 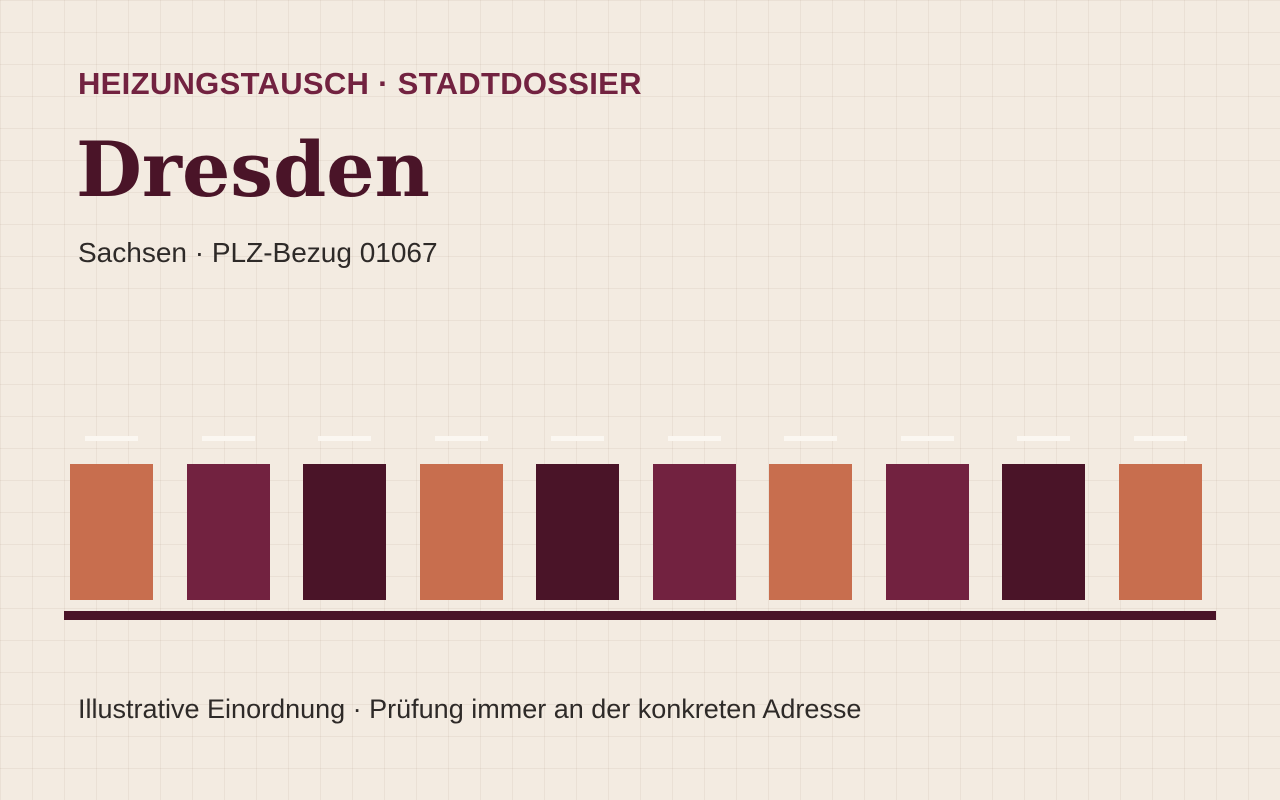 I want to click on eyebrow-label: HEIZUNGSTAUSCH · STADTDOSSIER, so click(x=360, y=83).